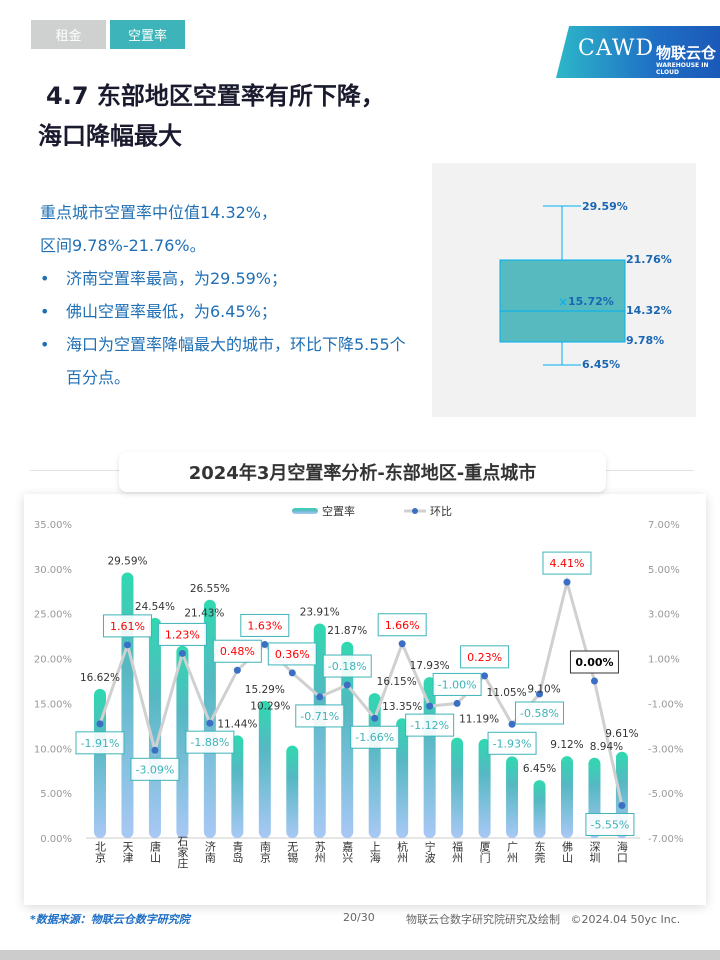 The width and height of the screenshot is (720, 960). Describe the element at coordinates (265, 690) in the screenshot. I see `bar-value-label: 15.29%` at that location.